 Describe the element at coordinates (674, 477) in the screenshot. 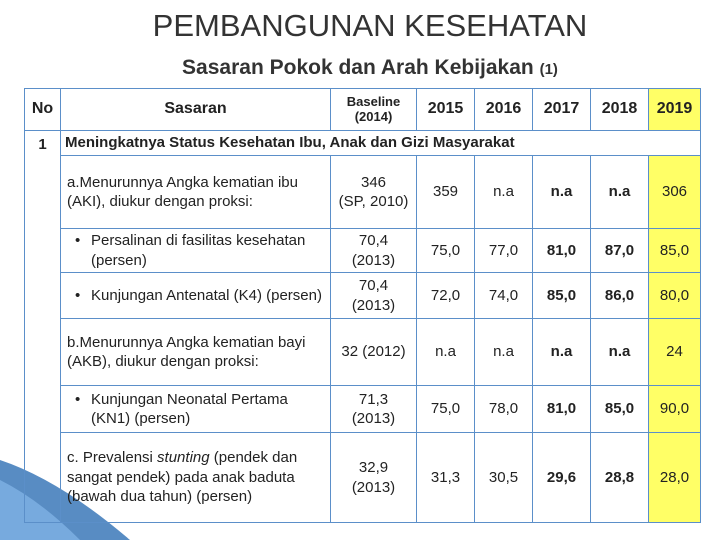

I see `value-cell: 28,0` at that location.